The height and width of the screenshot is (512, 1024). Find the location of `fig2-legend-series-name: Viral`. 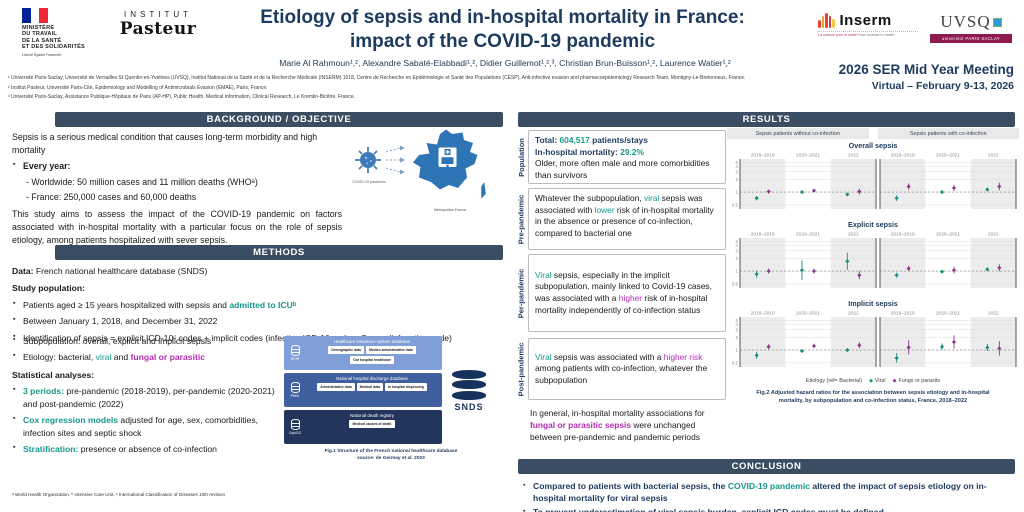

fig2-legend-series-name: Viral is located at coordinates (880, 381).